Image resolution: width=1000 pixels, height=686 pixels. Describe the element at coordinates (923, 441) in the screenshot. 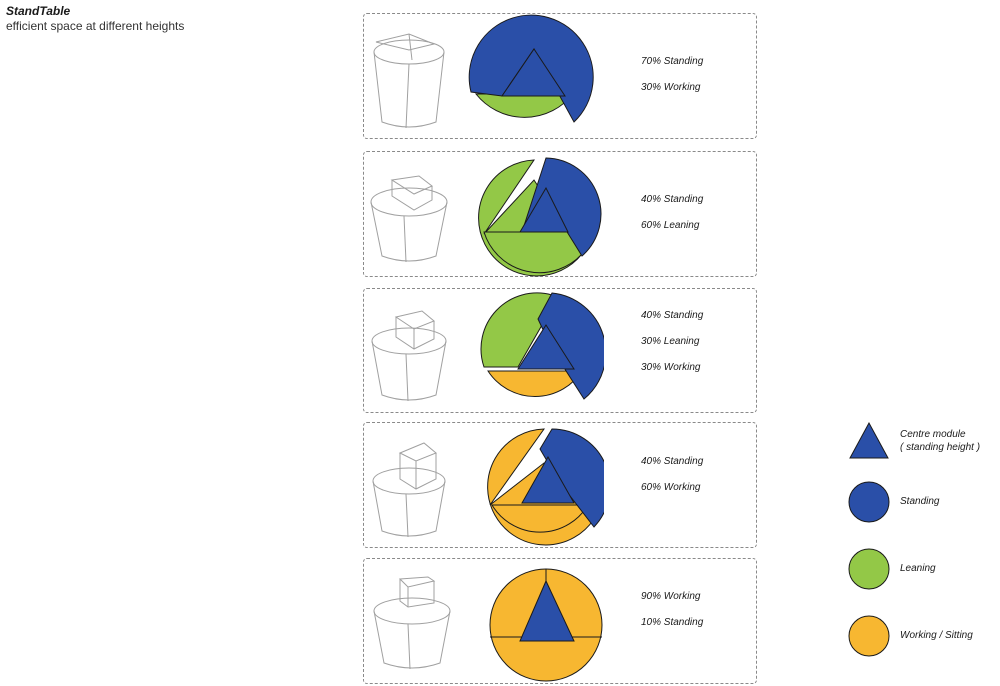

I see `legend-centre-module: Centre module ( standing height )` at that location.